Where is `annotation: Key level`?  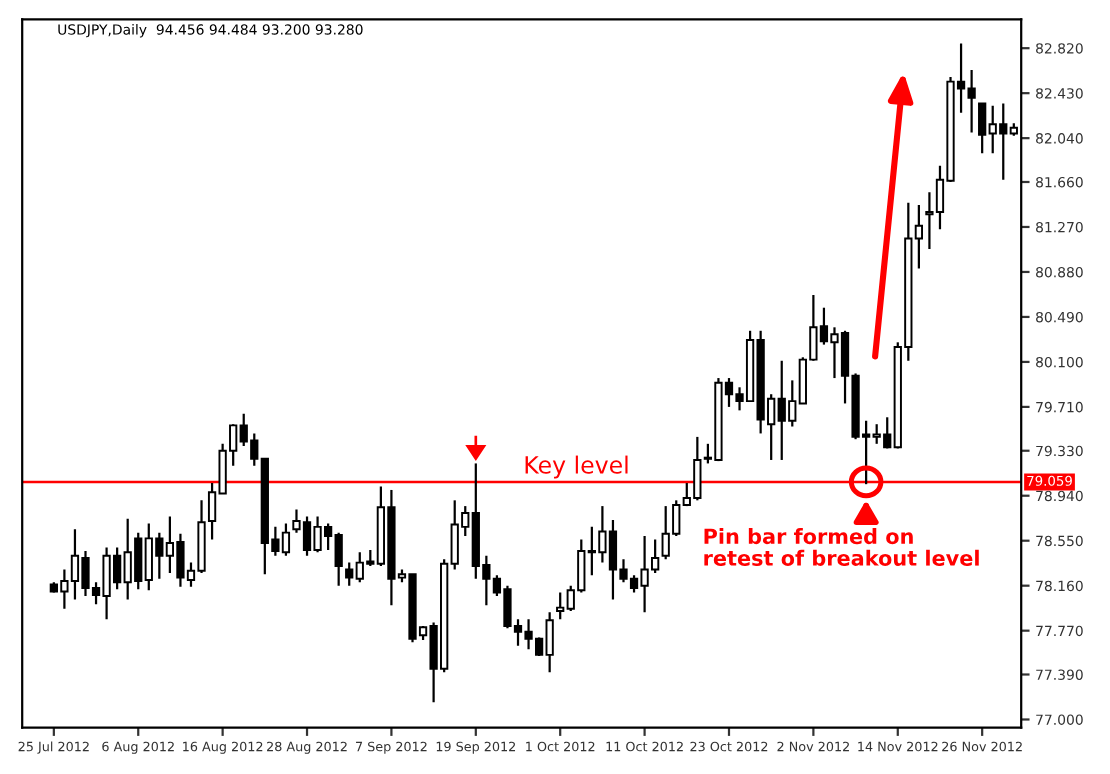 annotation: Key level is located at coordinates (576, 467).